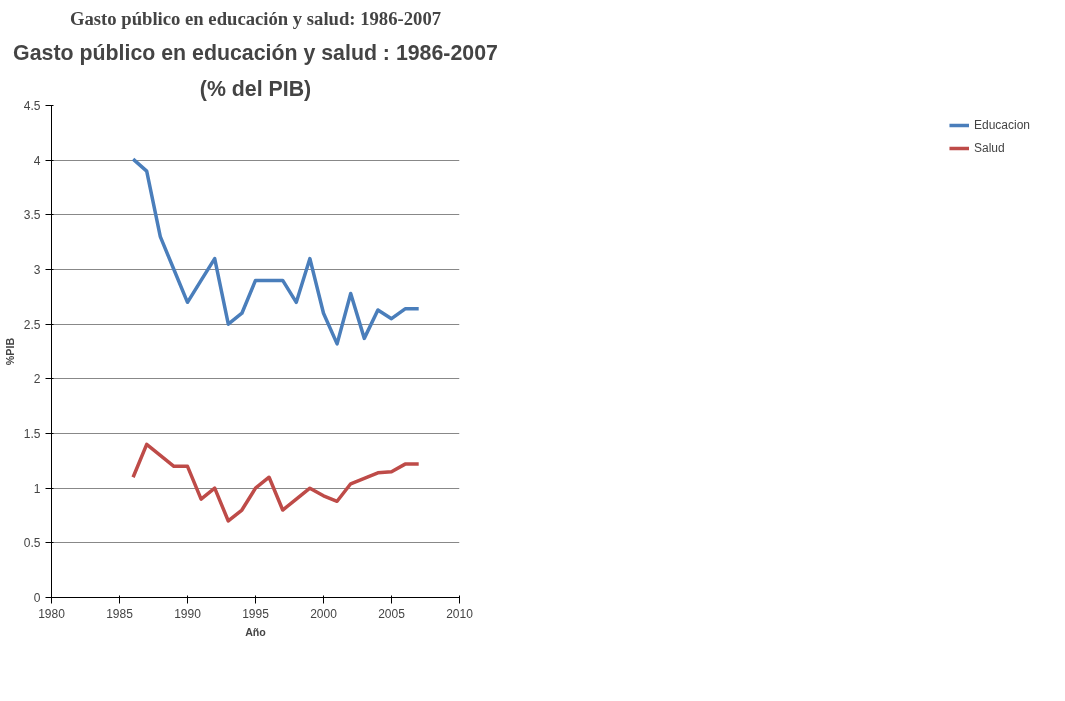 Image resolution: width=1065 pixels, height=701 pixels. I want to click on x-tick-label: 2010, so click(460, 613).